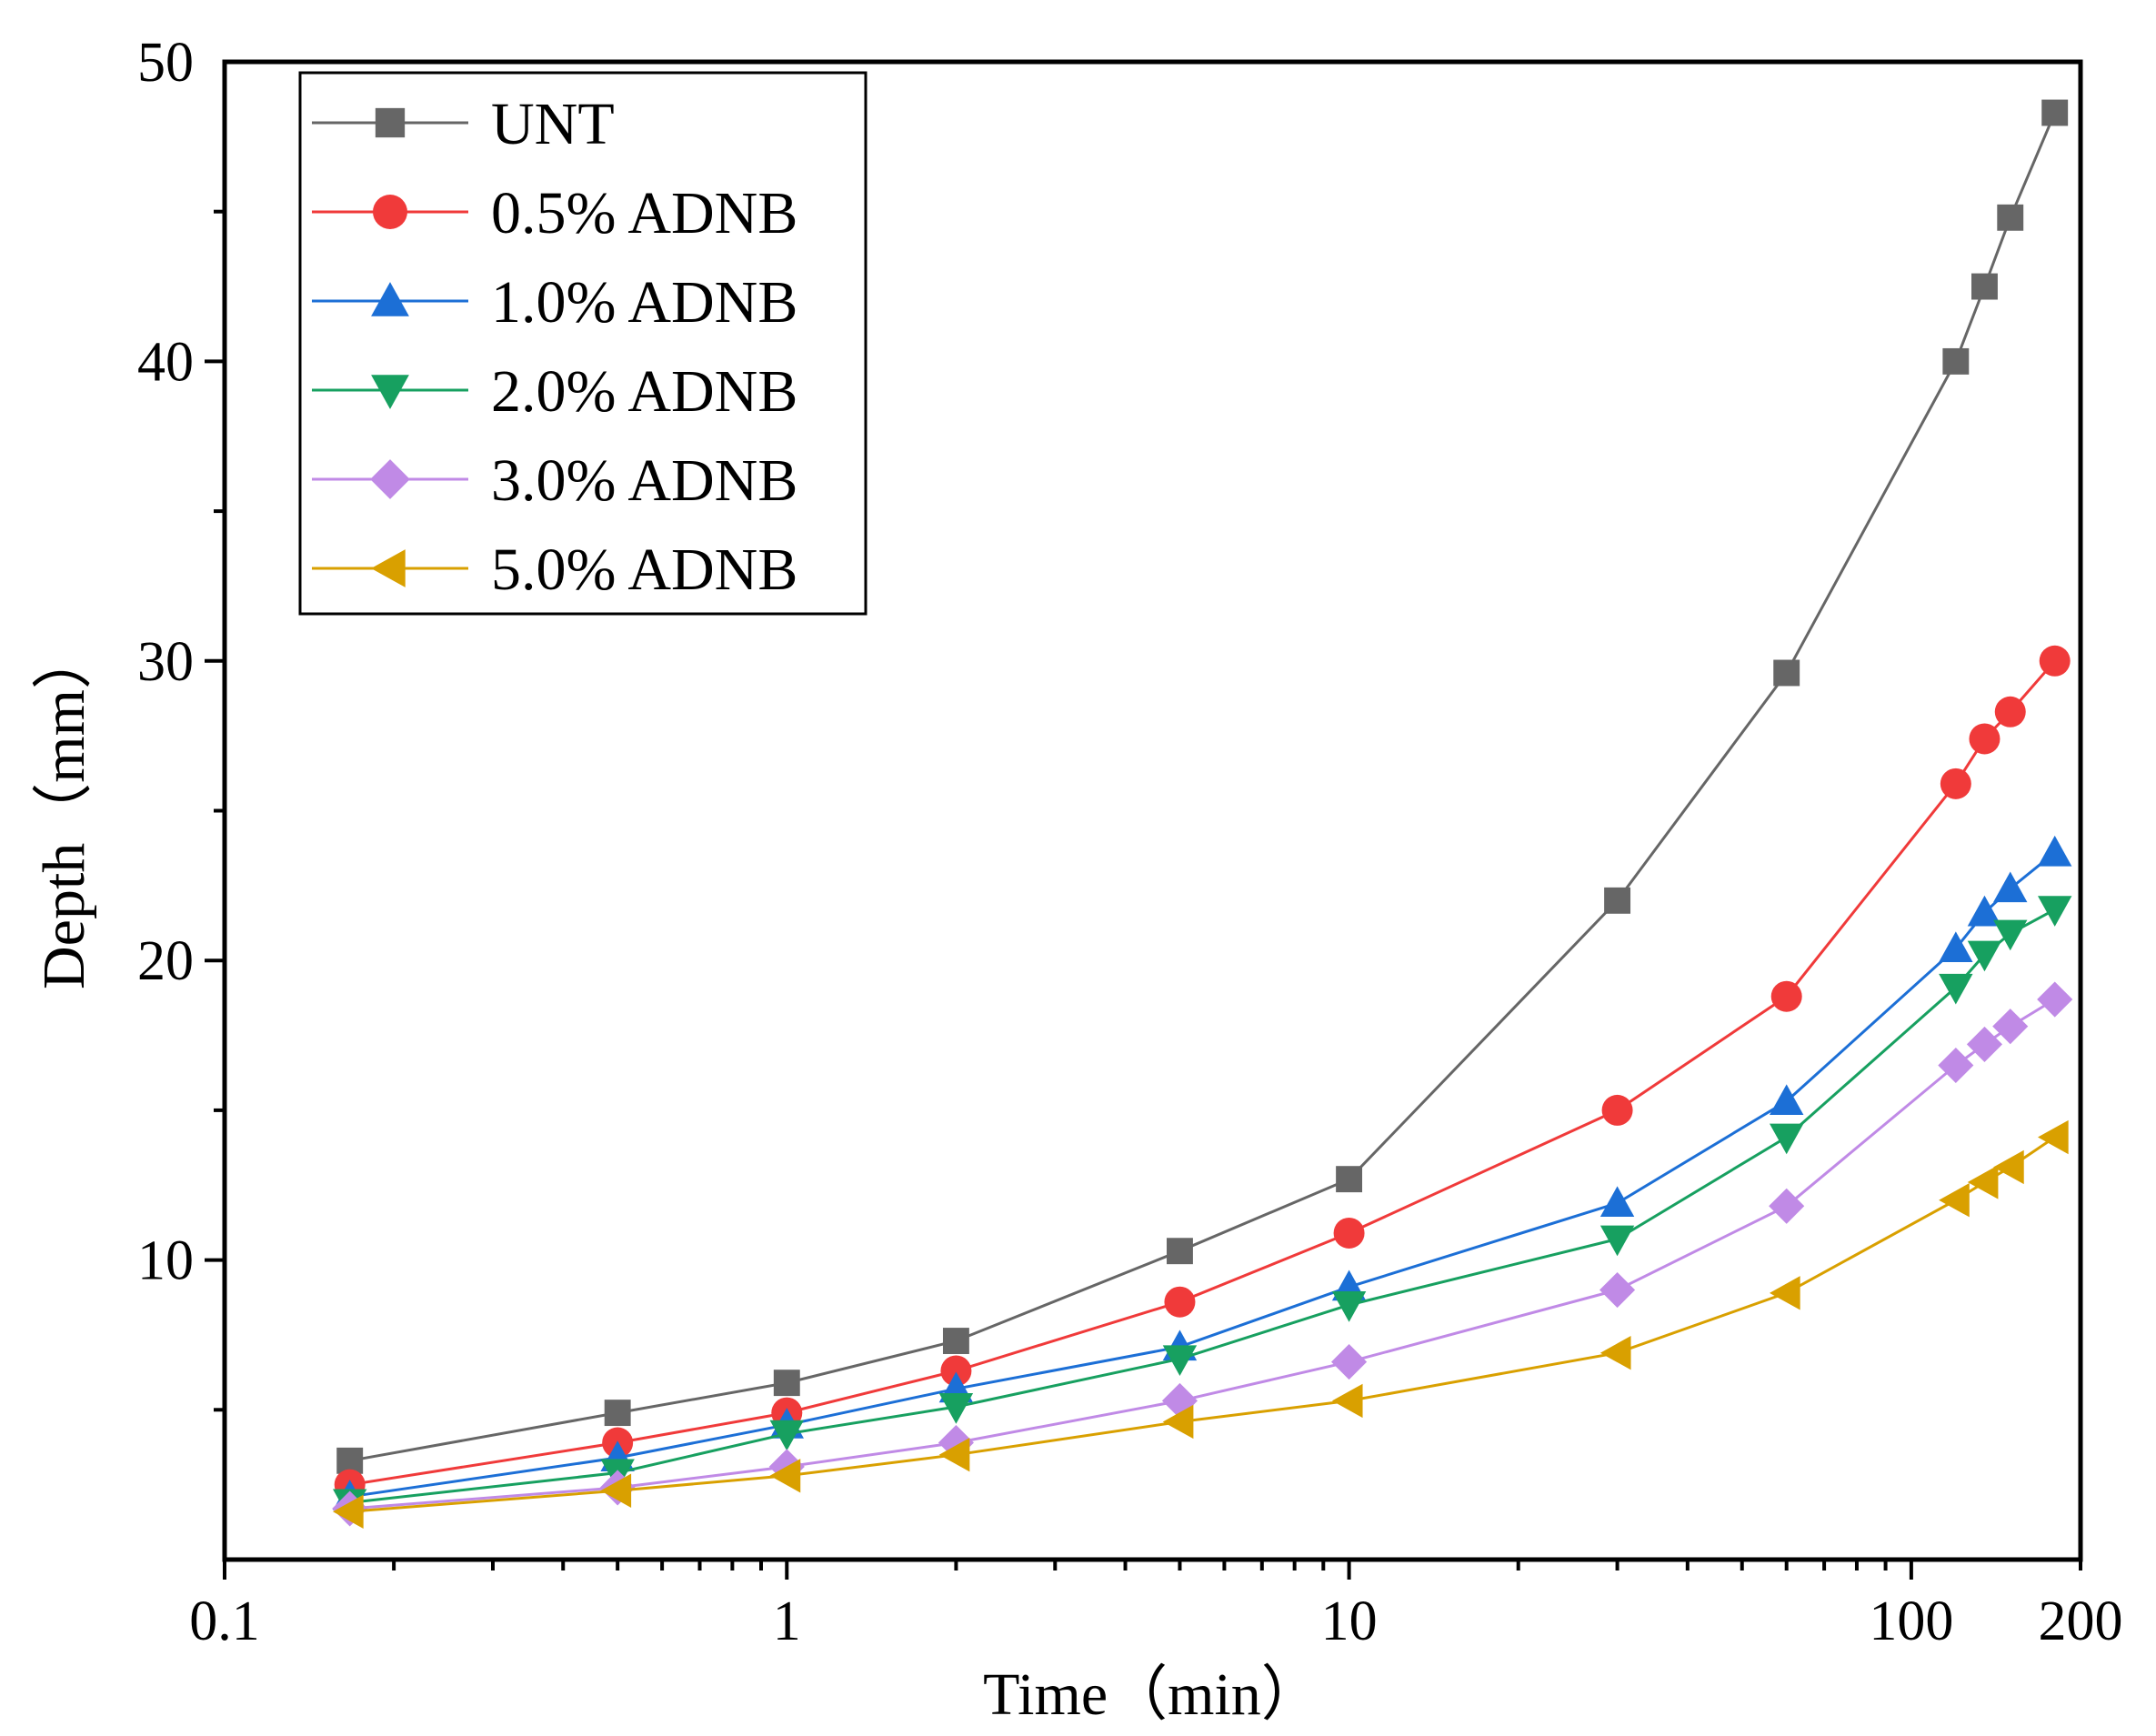 The height and width of the screenshot is (1736, 2156). I want to click on x-tick-label: 1, so click(787, 1621).